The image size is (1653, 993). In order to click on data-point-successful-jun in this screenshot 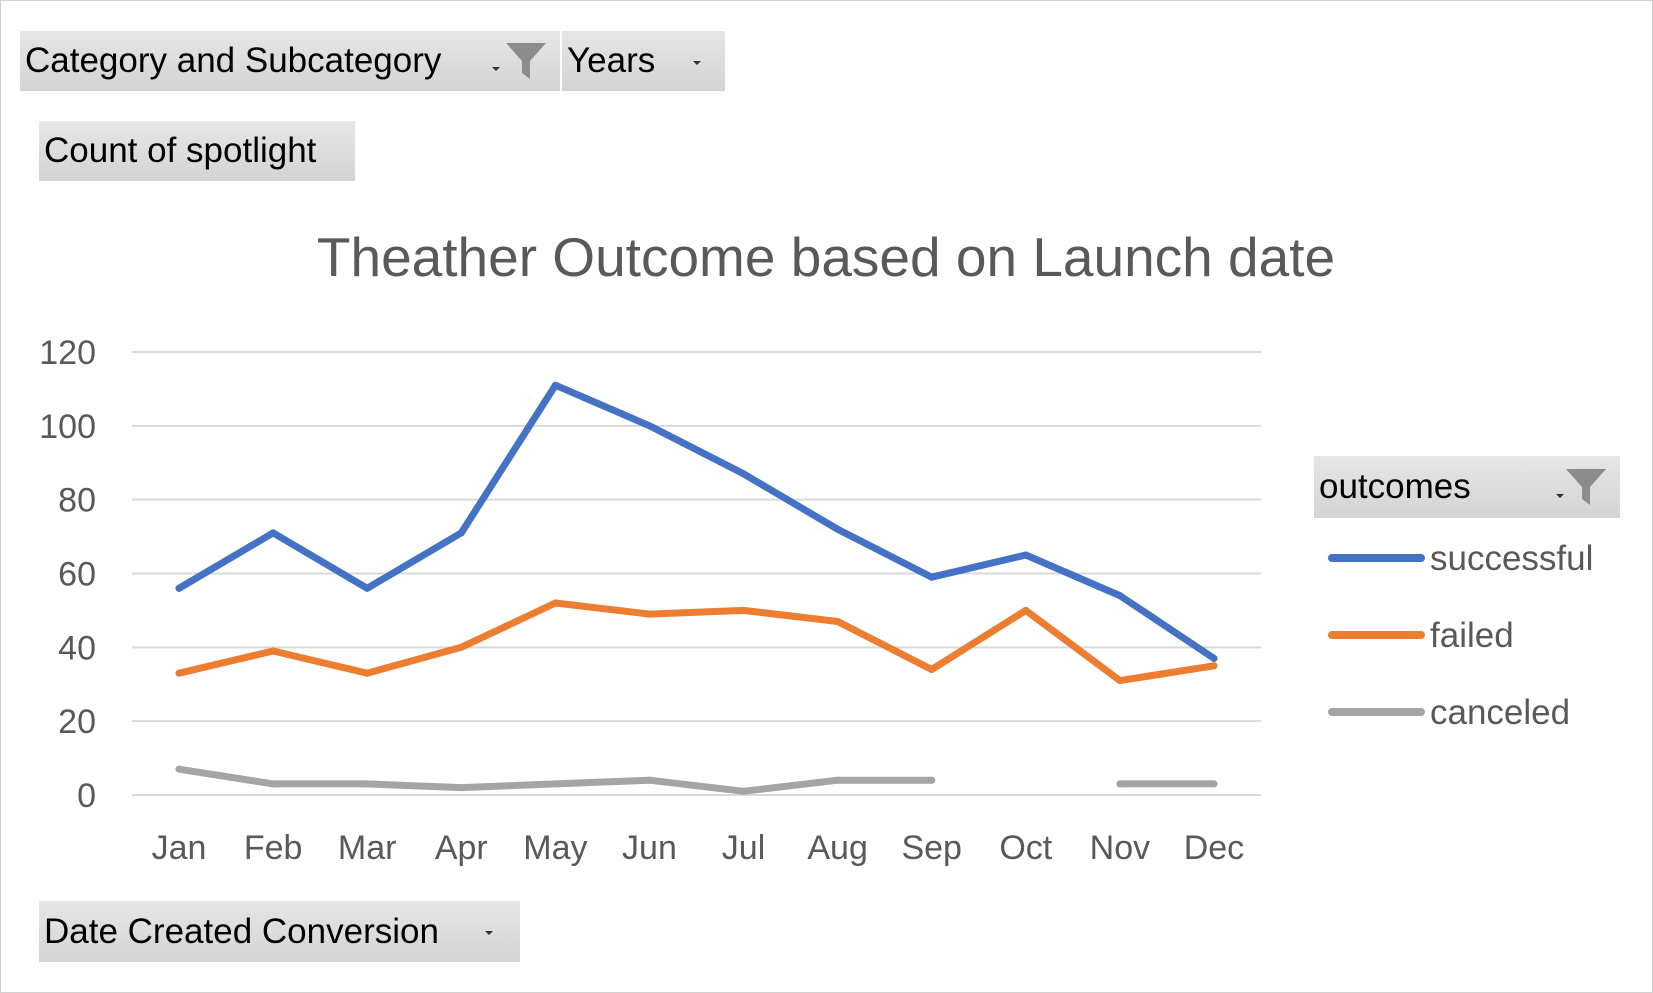, I will do `click(649, 426)`.